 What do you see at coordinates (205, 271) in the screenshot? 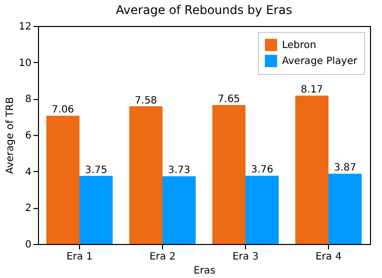
I see `x-axis-title: Eras` at bounding box center [205, 271].